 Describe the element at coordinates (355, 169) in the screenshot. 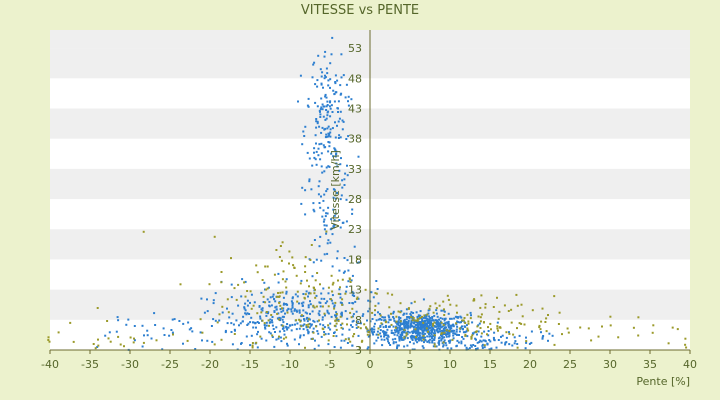

I see `y-tick-label: 33` at that location.